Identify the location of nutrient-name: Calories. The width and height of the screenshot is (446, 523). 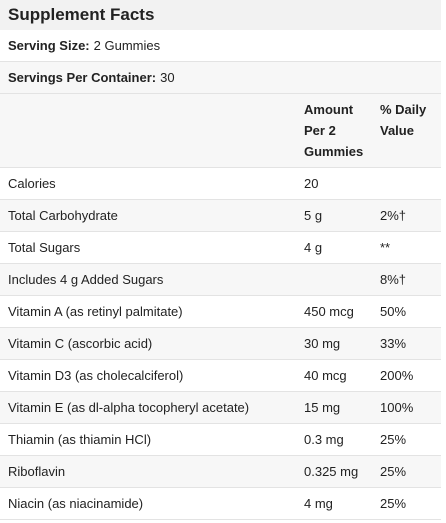
(32, 183).